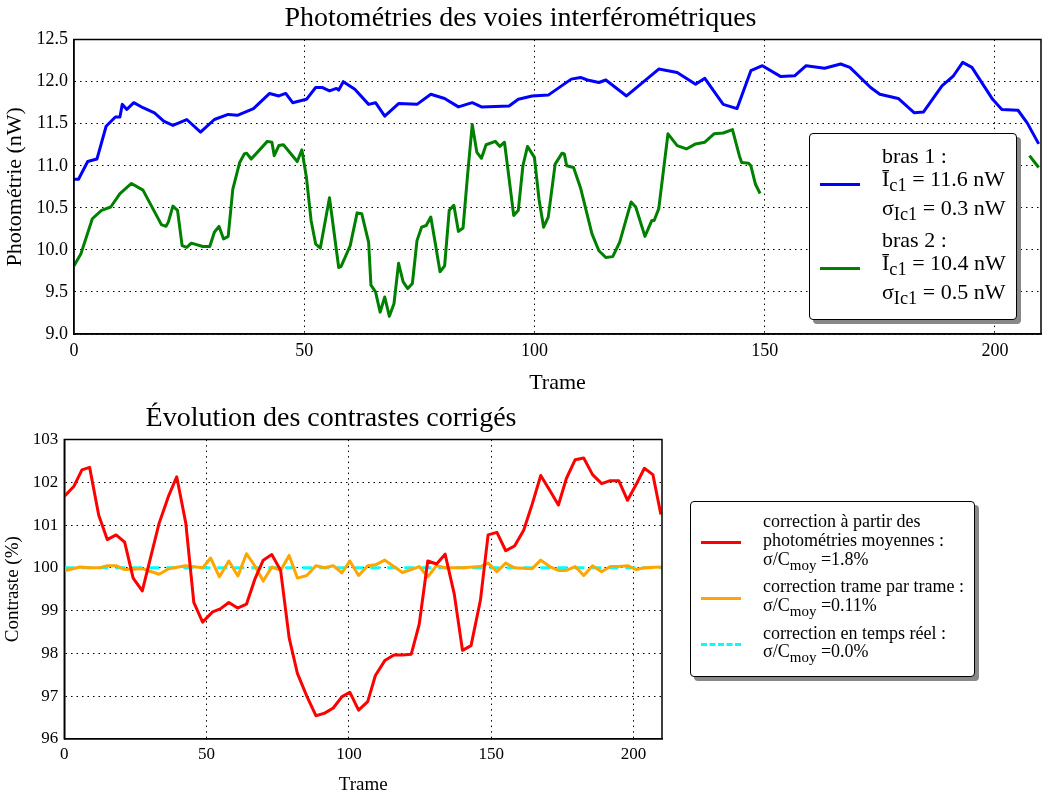 The image size is (1059, 798). I want to click on y-tick-label: 10.0, so click(52, 248).